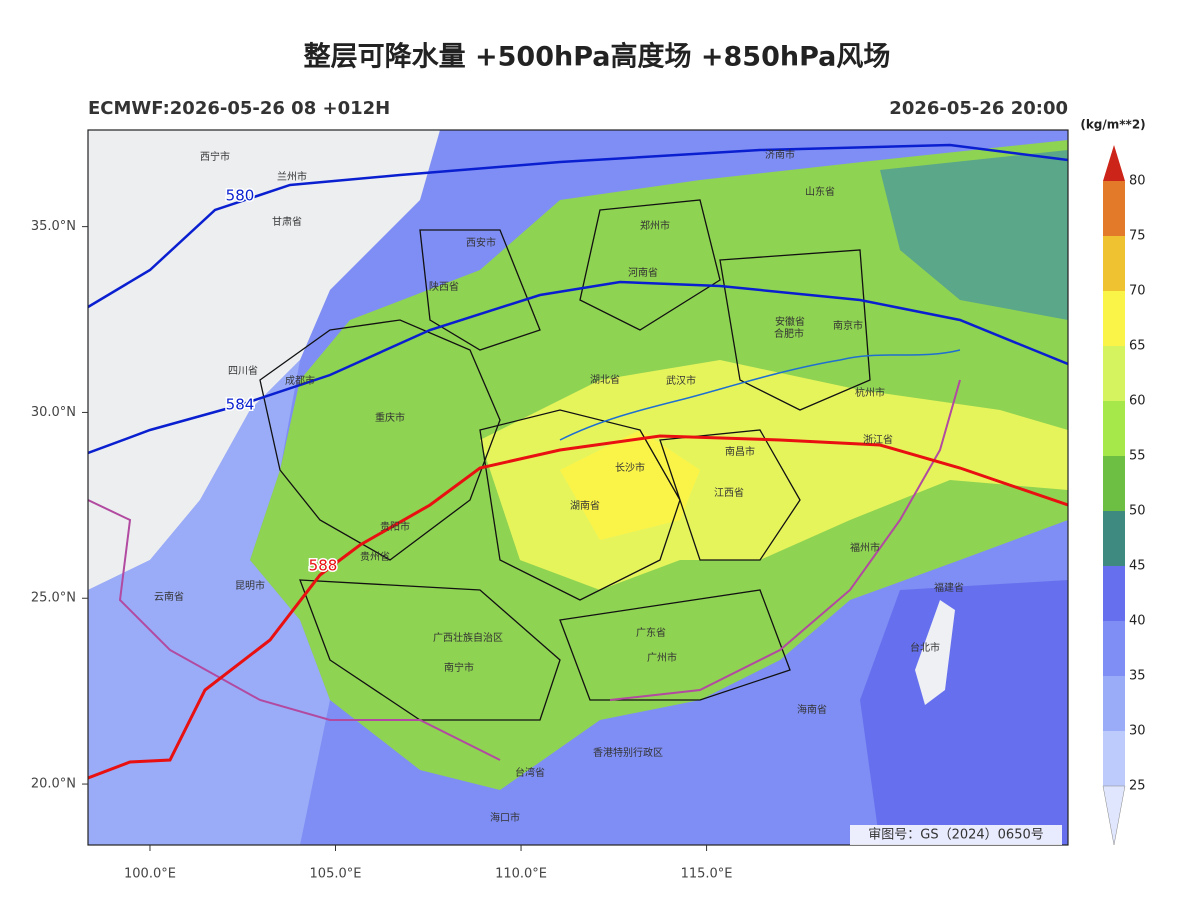  I want to click on approval-number: 审图号：GS（2024）0650号, so click(956, 835).